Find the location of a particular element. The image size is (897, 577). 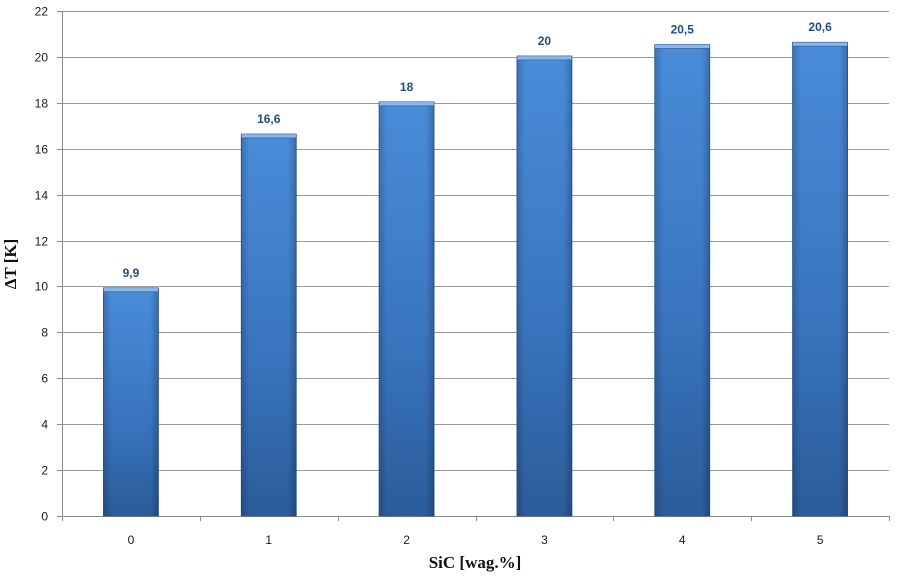

x-tick-label: 1 is located at coordinates (268, 540).